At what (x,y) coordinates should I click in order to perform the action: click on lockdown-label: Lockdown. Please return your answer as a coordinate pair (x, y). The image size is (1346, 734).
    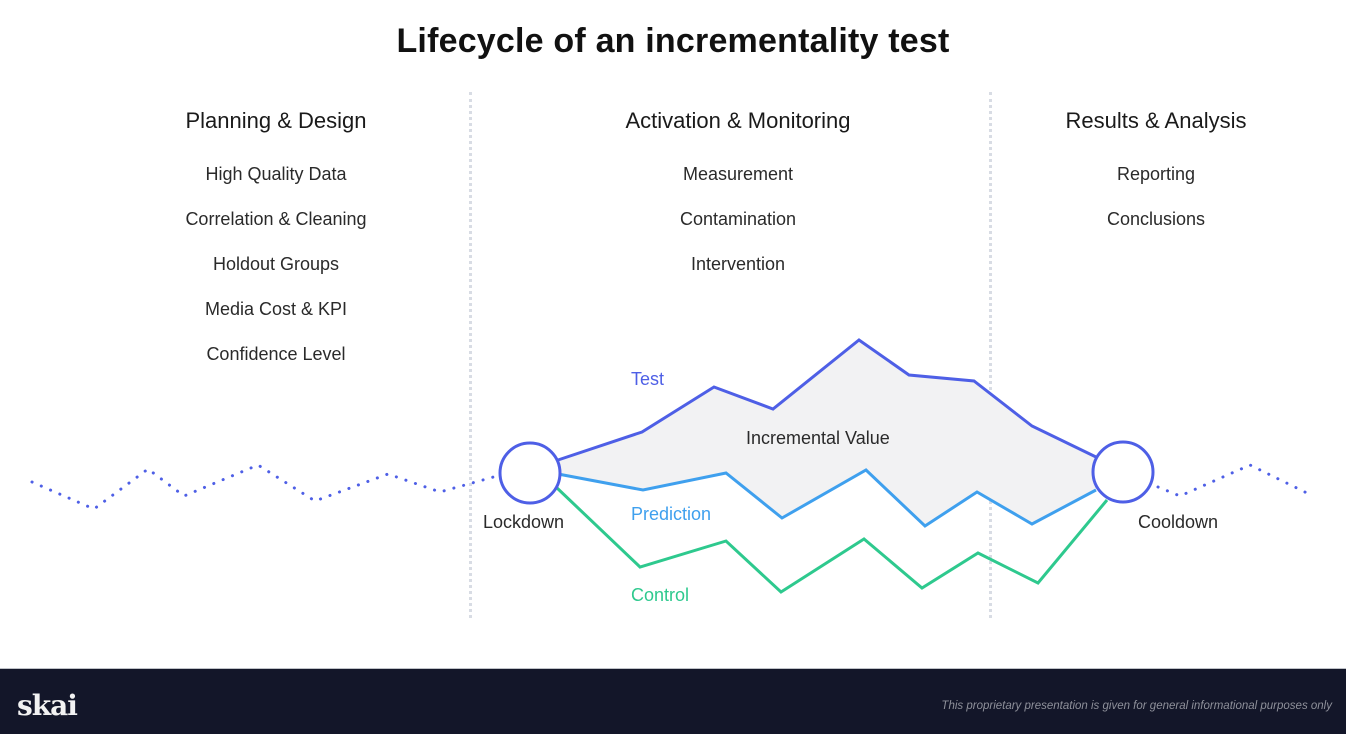
    Looking at the image, I should click on (524, 522).